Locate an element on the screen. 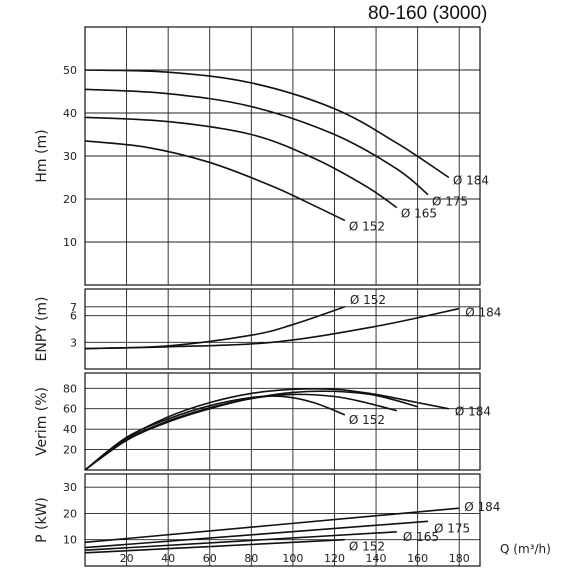 The width and height of the screenshot is (569, 580). x-tick-label-40: 40 is located at coordinates (168, 558).